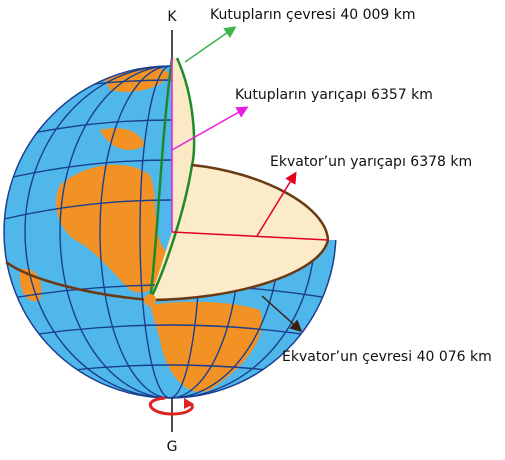 The image size is (505, 460). I want to click on label: Kutupların çevresi 40 009 km, so click(313, 15).